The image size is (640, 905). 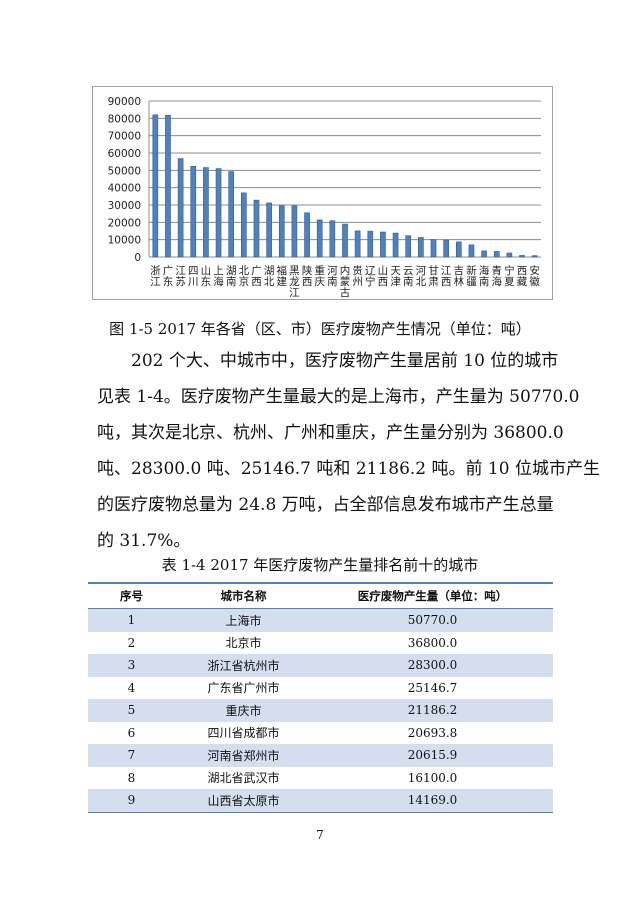 What do you see at coordinates (408, 271) in the screenshot?
I see `x-tick-label: 云` at bounding box center [408, 271].